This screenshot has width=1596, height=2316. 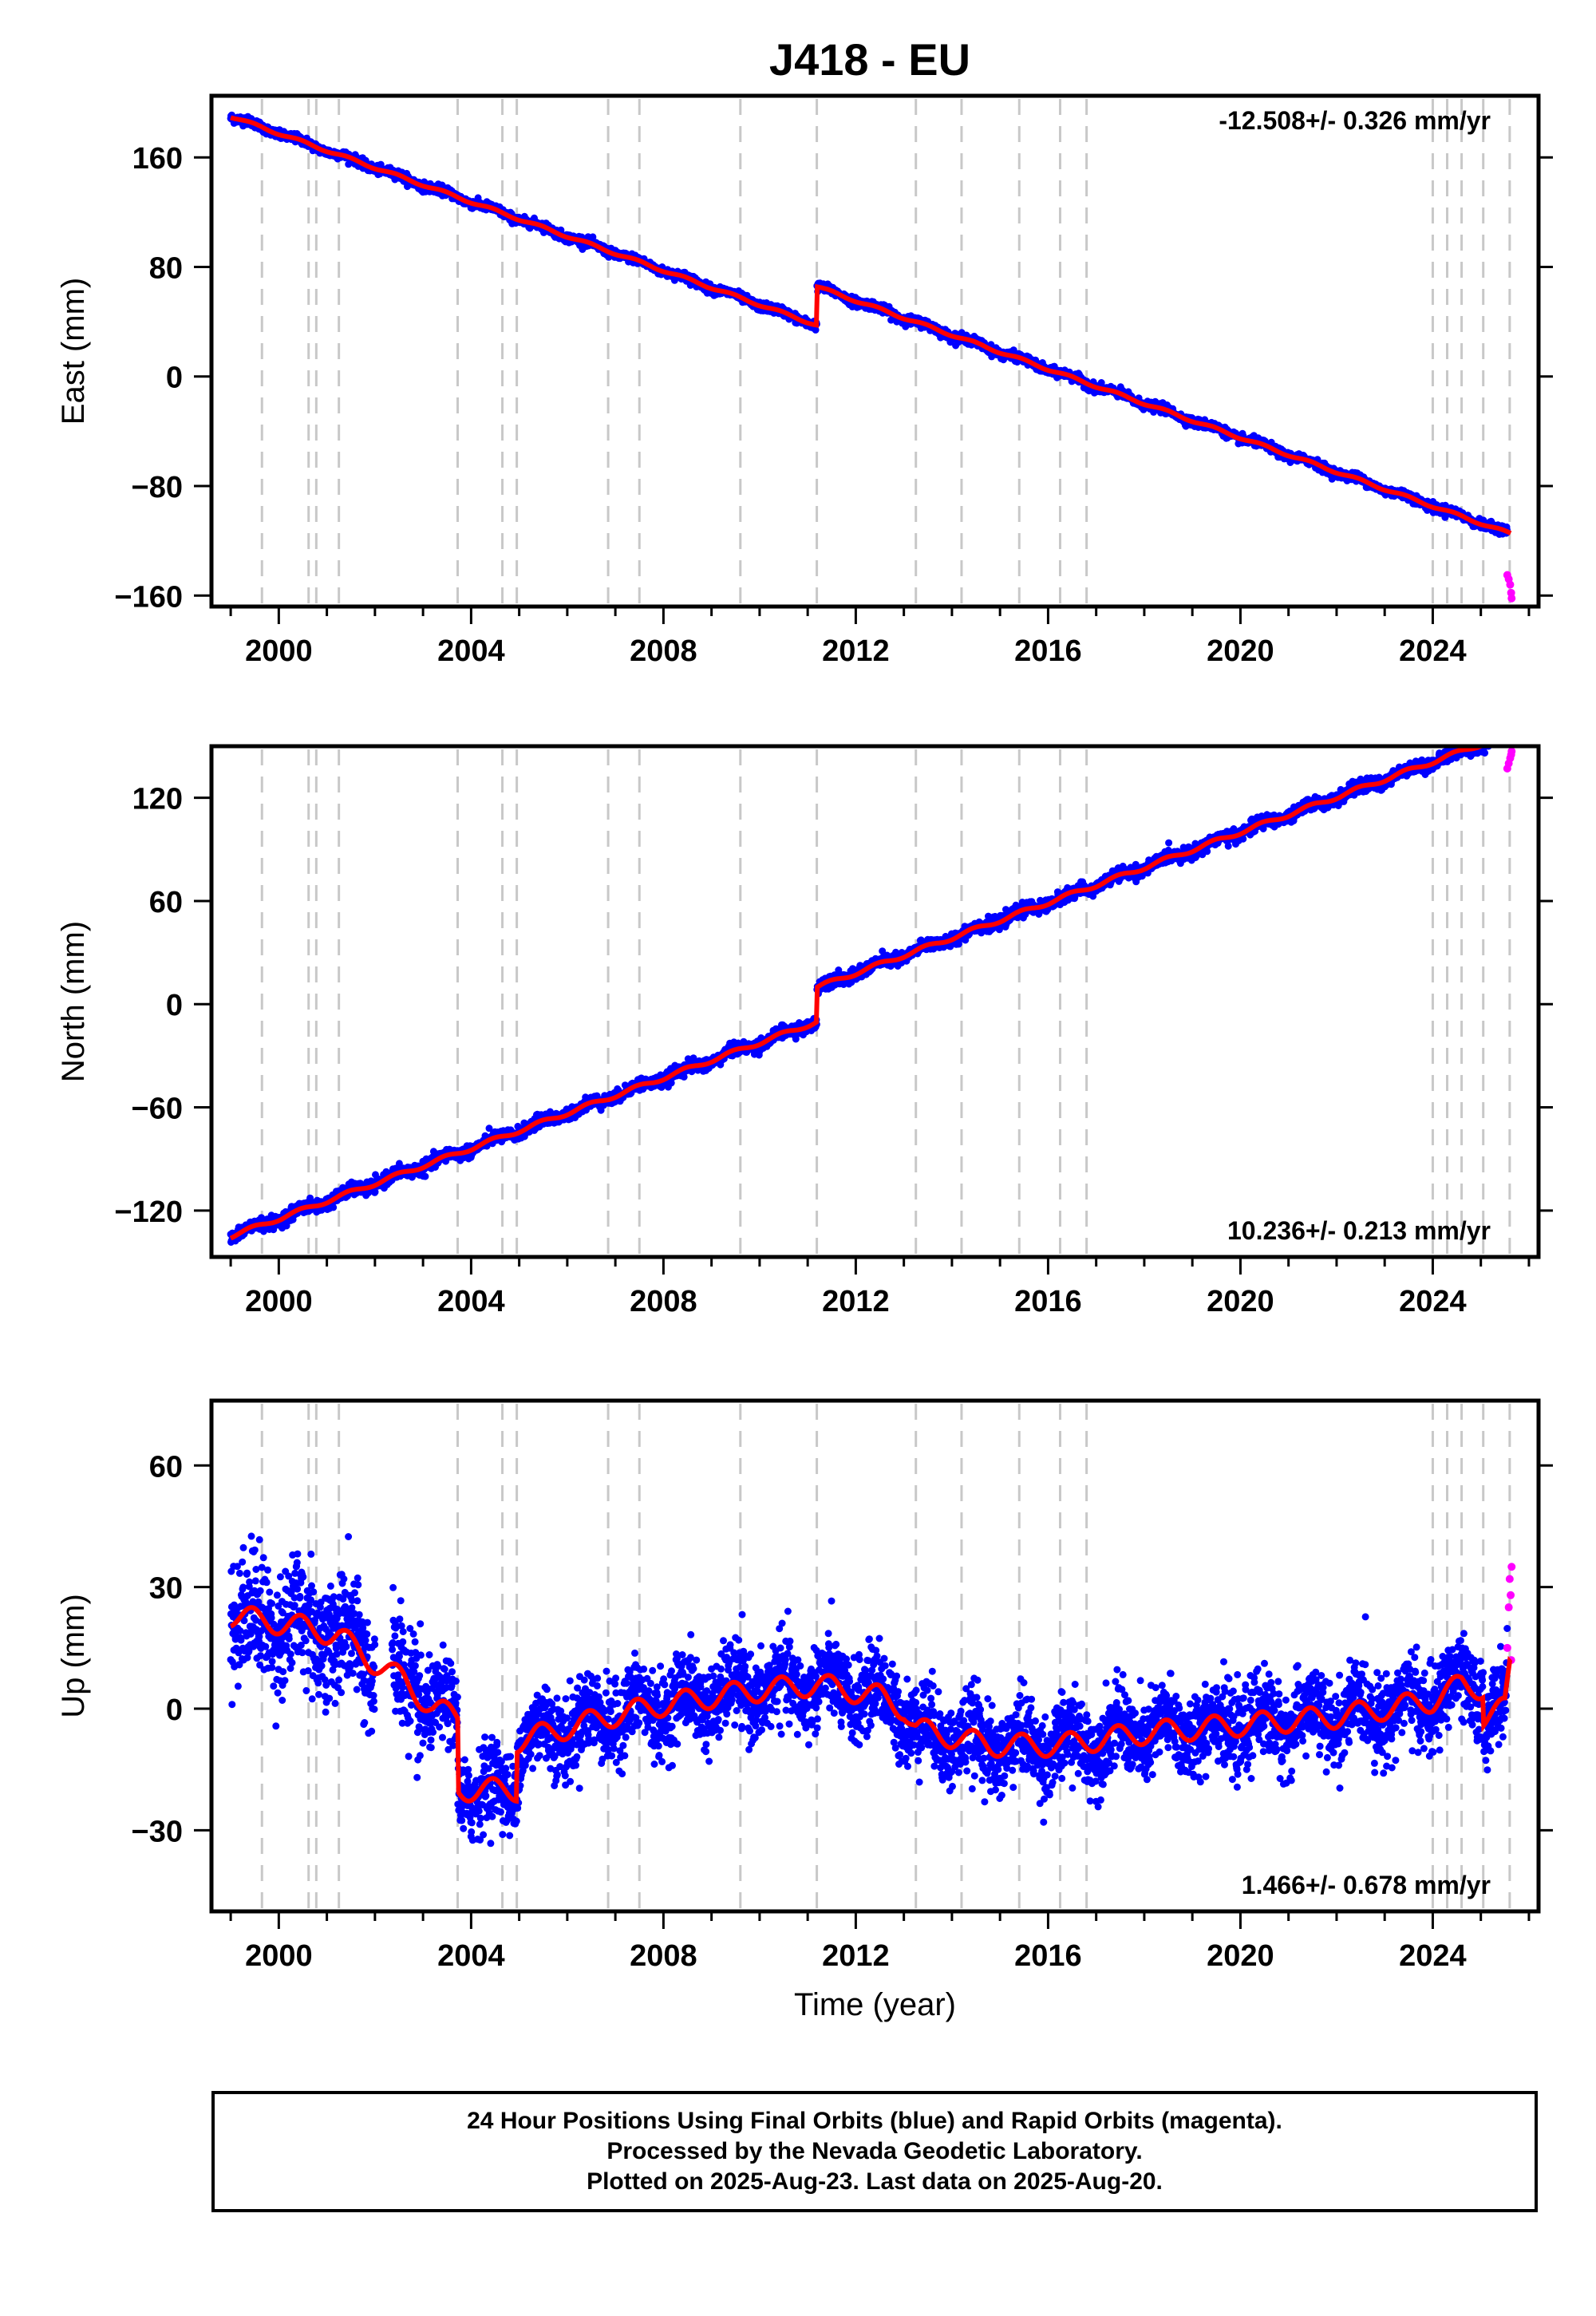 What do you see at coordinates (73, 1001) in the screenshot?
I see `y-axis-label: North (mm)` at bounding box center [73, 1001].